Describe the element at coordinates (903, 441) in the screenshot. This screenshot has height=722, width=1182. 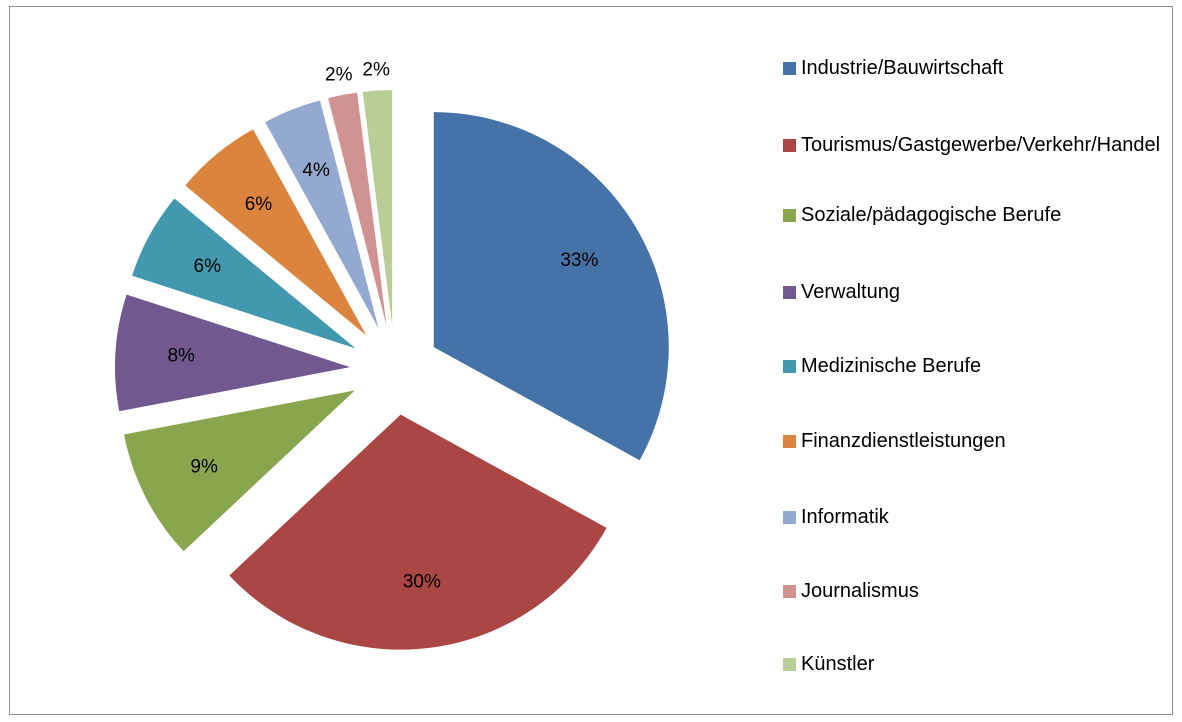
I see `legend-label: Finanzdienstleistungen` at that location.